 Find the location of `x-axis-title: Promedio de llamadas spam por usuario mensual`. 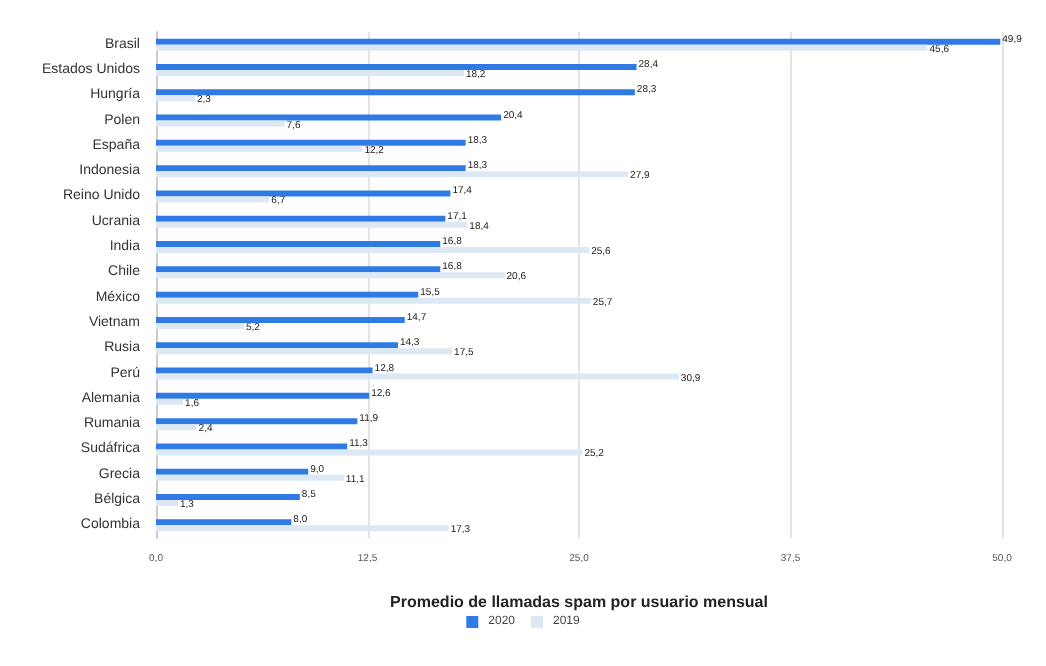

x-axis-title: Promedio de llamadas spam por usuario mensual is located at coordinates (579, 602).